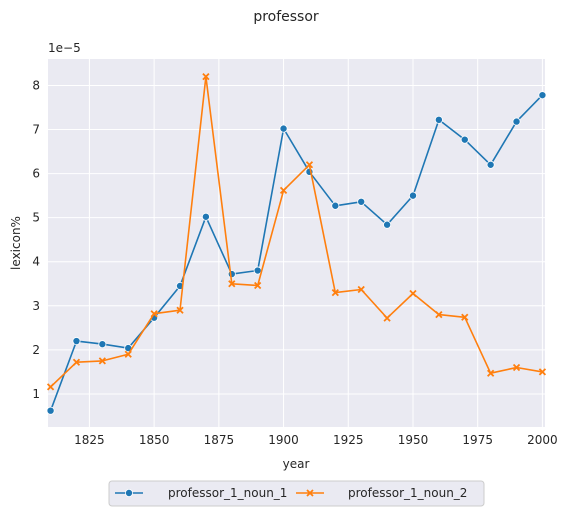 The width and height of the screenshot is (563, 515). Describe the element at coordinates (316, 440) in the screenshot. I see `x-axis: 1825 1850 1875 1900 1925 1950 1975 2000` at that location.